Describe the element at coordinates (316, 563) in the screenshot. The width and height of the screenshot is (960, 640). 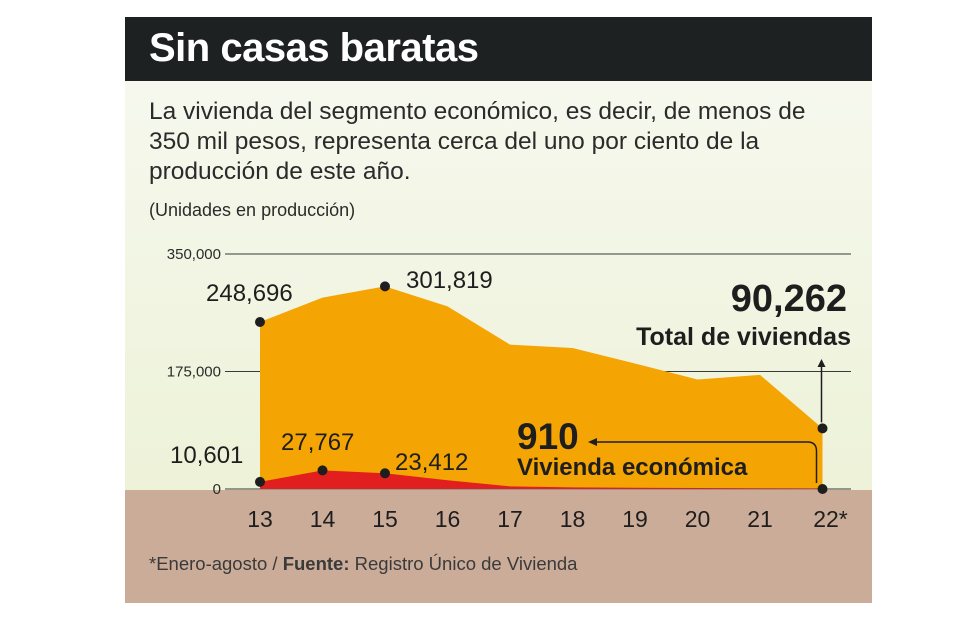
I see `footer-source-label: Fuente:` at that location.